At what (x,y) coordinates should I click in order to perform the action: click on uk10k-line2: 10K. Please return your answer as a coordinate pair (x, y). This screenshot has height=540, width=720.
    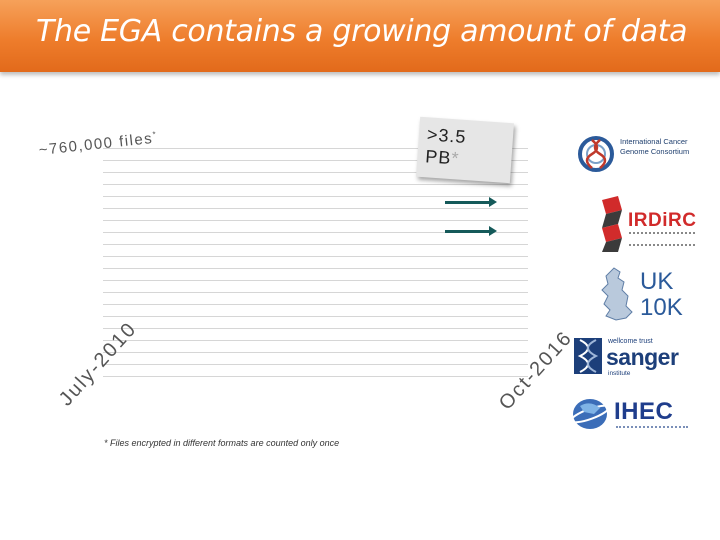
    Looking at the image, I should click on (661, 307).